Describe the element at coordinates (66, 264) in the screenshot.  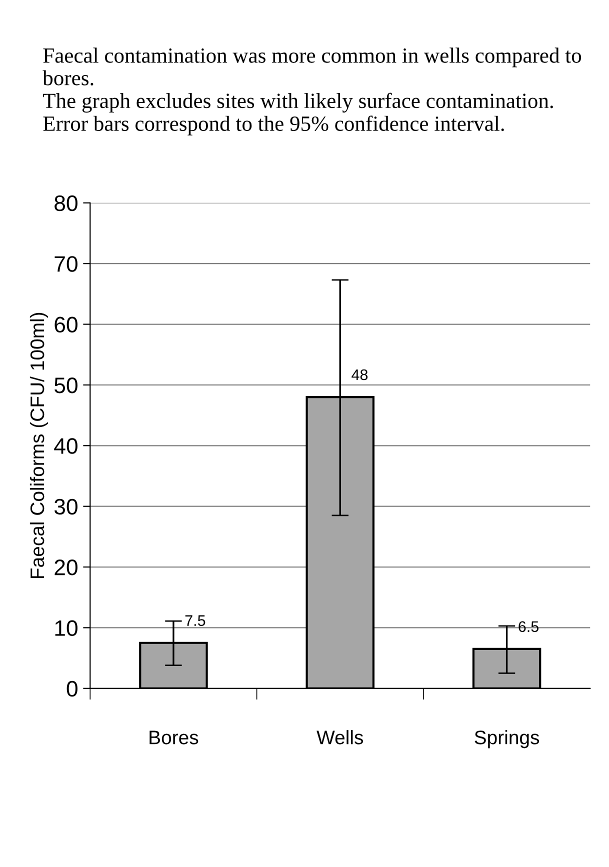
I see `y-tick-label: 70` at that location.